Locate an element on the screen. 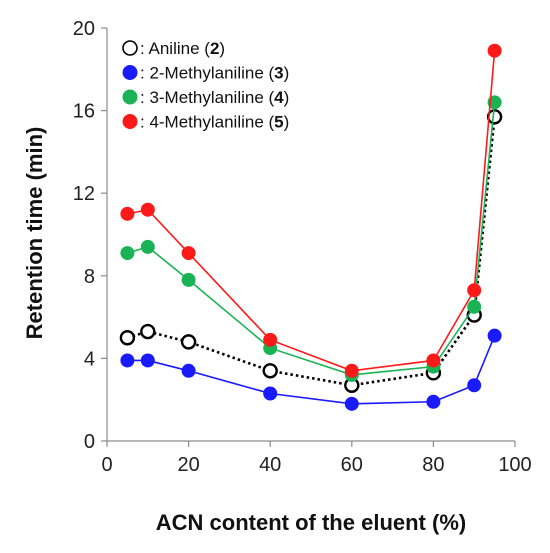 This screenshot has width=550, height=553. x-tick-label: 20 is located at coordinates (188, 465).